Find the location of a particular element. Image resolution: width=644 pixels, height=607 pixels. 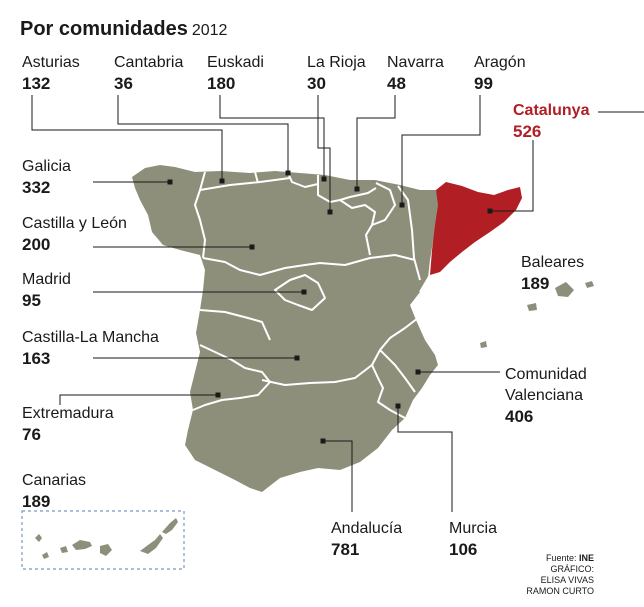

label-euskadi: Euskadi 180 is located at coordinates (235, 73).